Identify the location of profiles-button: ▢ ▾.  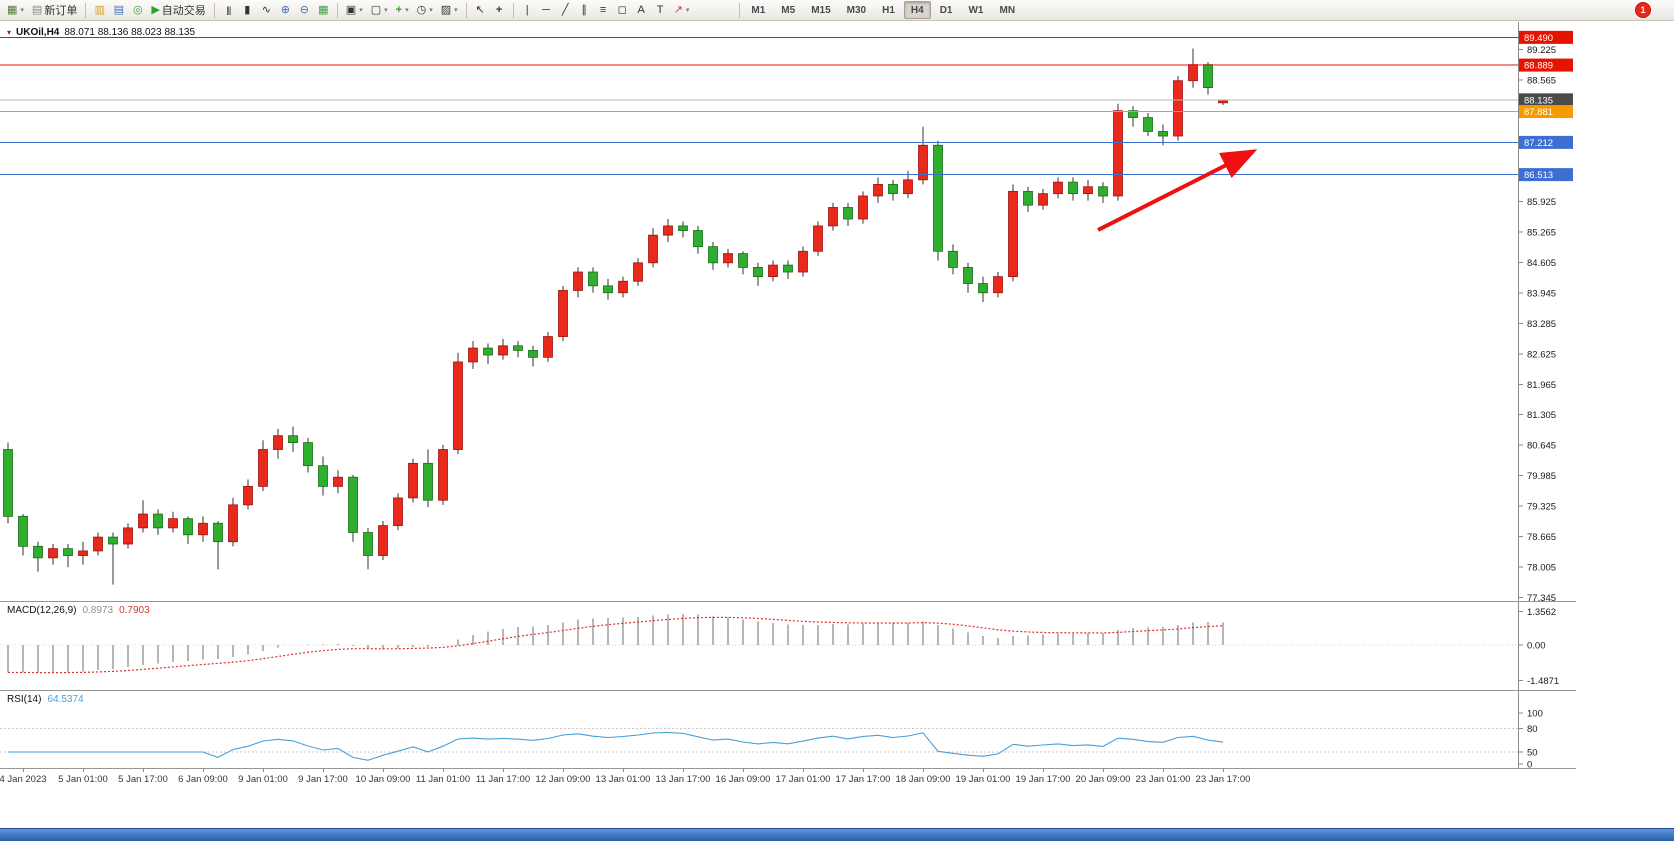
(379, 10).